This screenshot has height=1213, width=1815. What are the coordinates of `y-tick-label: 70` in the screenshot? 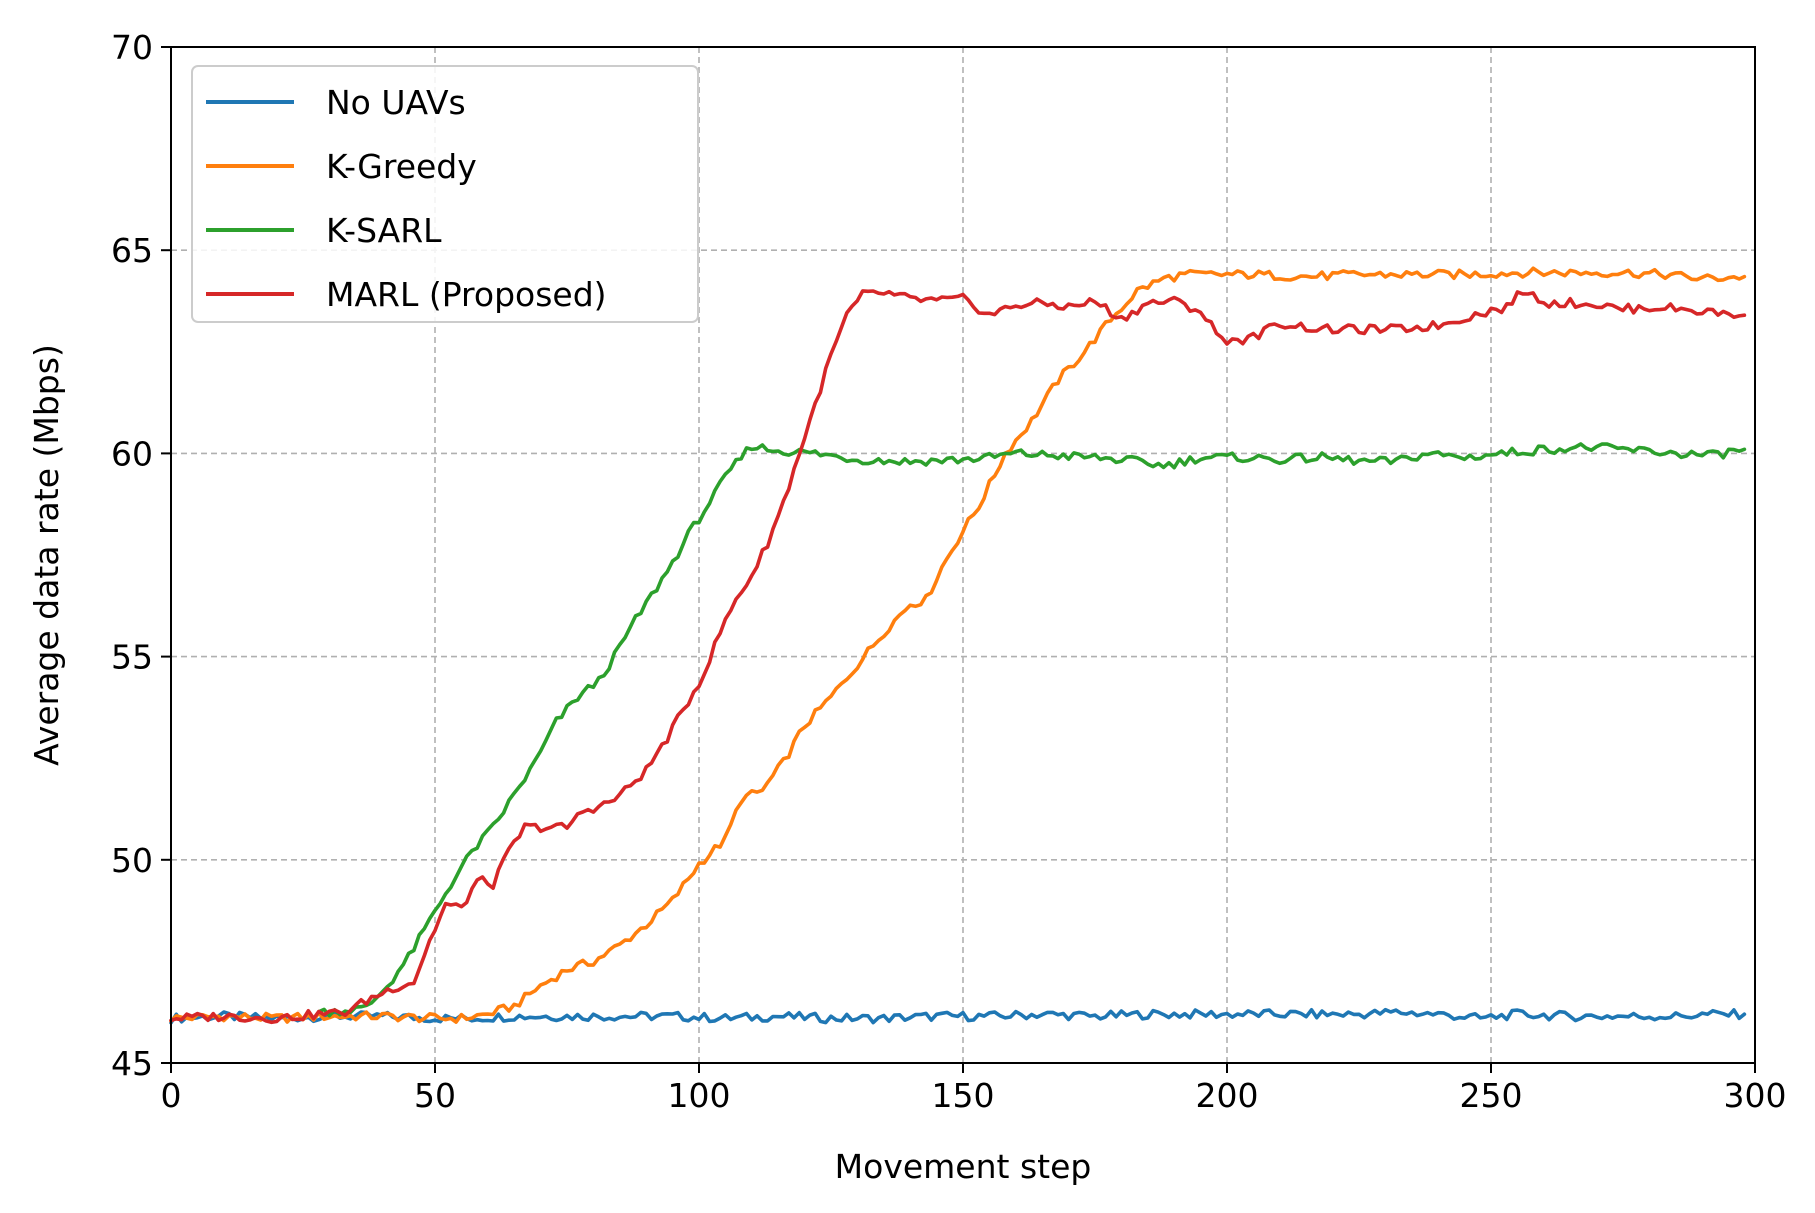 It's located at (132, 47).